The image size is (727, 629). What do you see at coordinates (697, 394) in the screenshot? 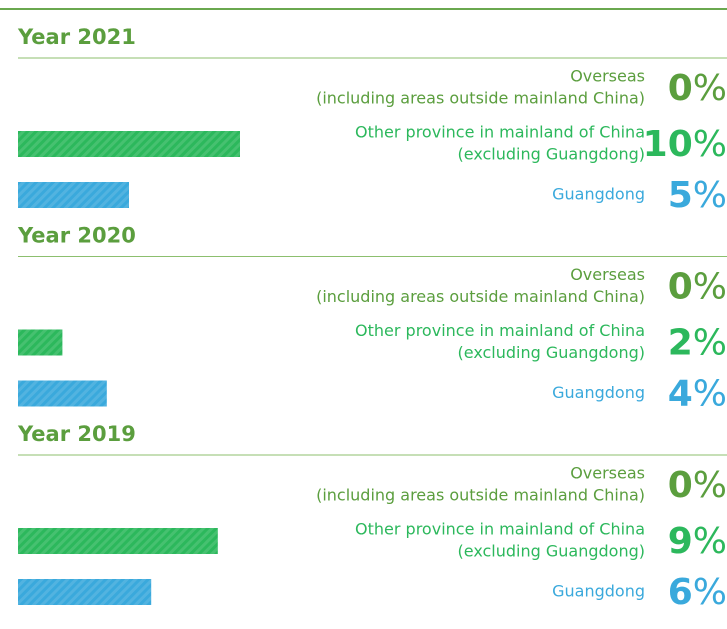
I see `value-label: 4%` at bounding box center [697, 394].